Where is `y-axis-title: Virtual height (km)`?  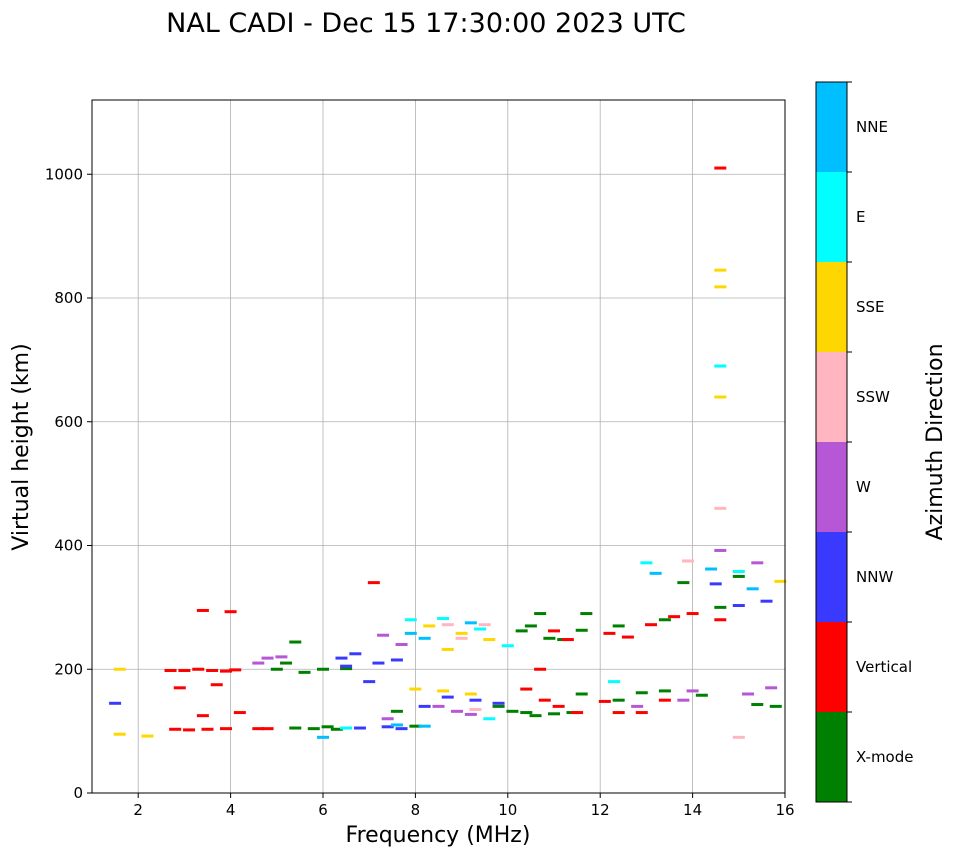 y-axis-title: Virtual height (km) is located at coordinates (21, 446).